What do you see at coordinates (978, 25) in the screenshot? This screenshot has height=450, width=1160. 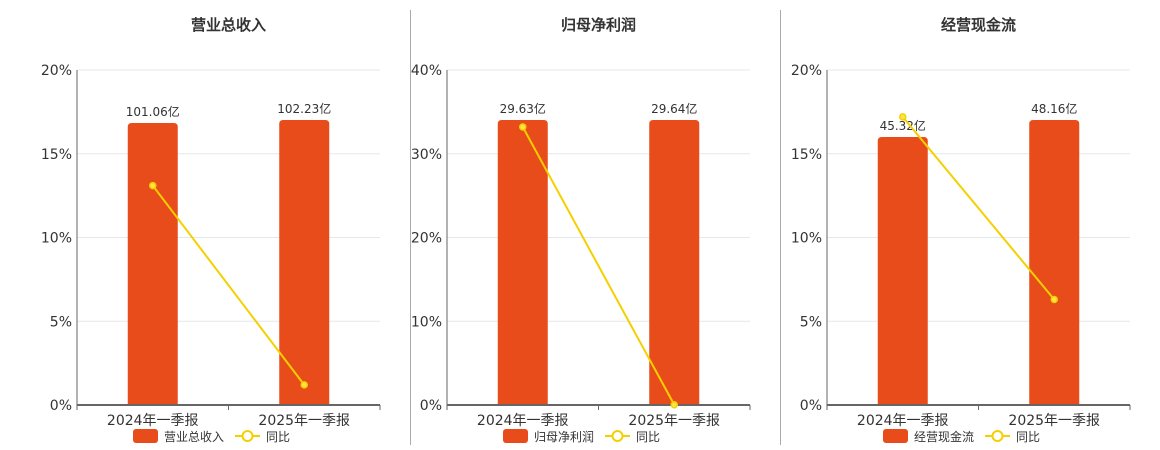 I see `chart-title: 经营现金流` at bounding box center [978, 25].